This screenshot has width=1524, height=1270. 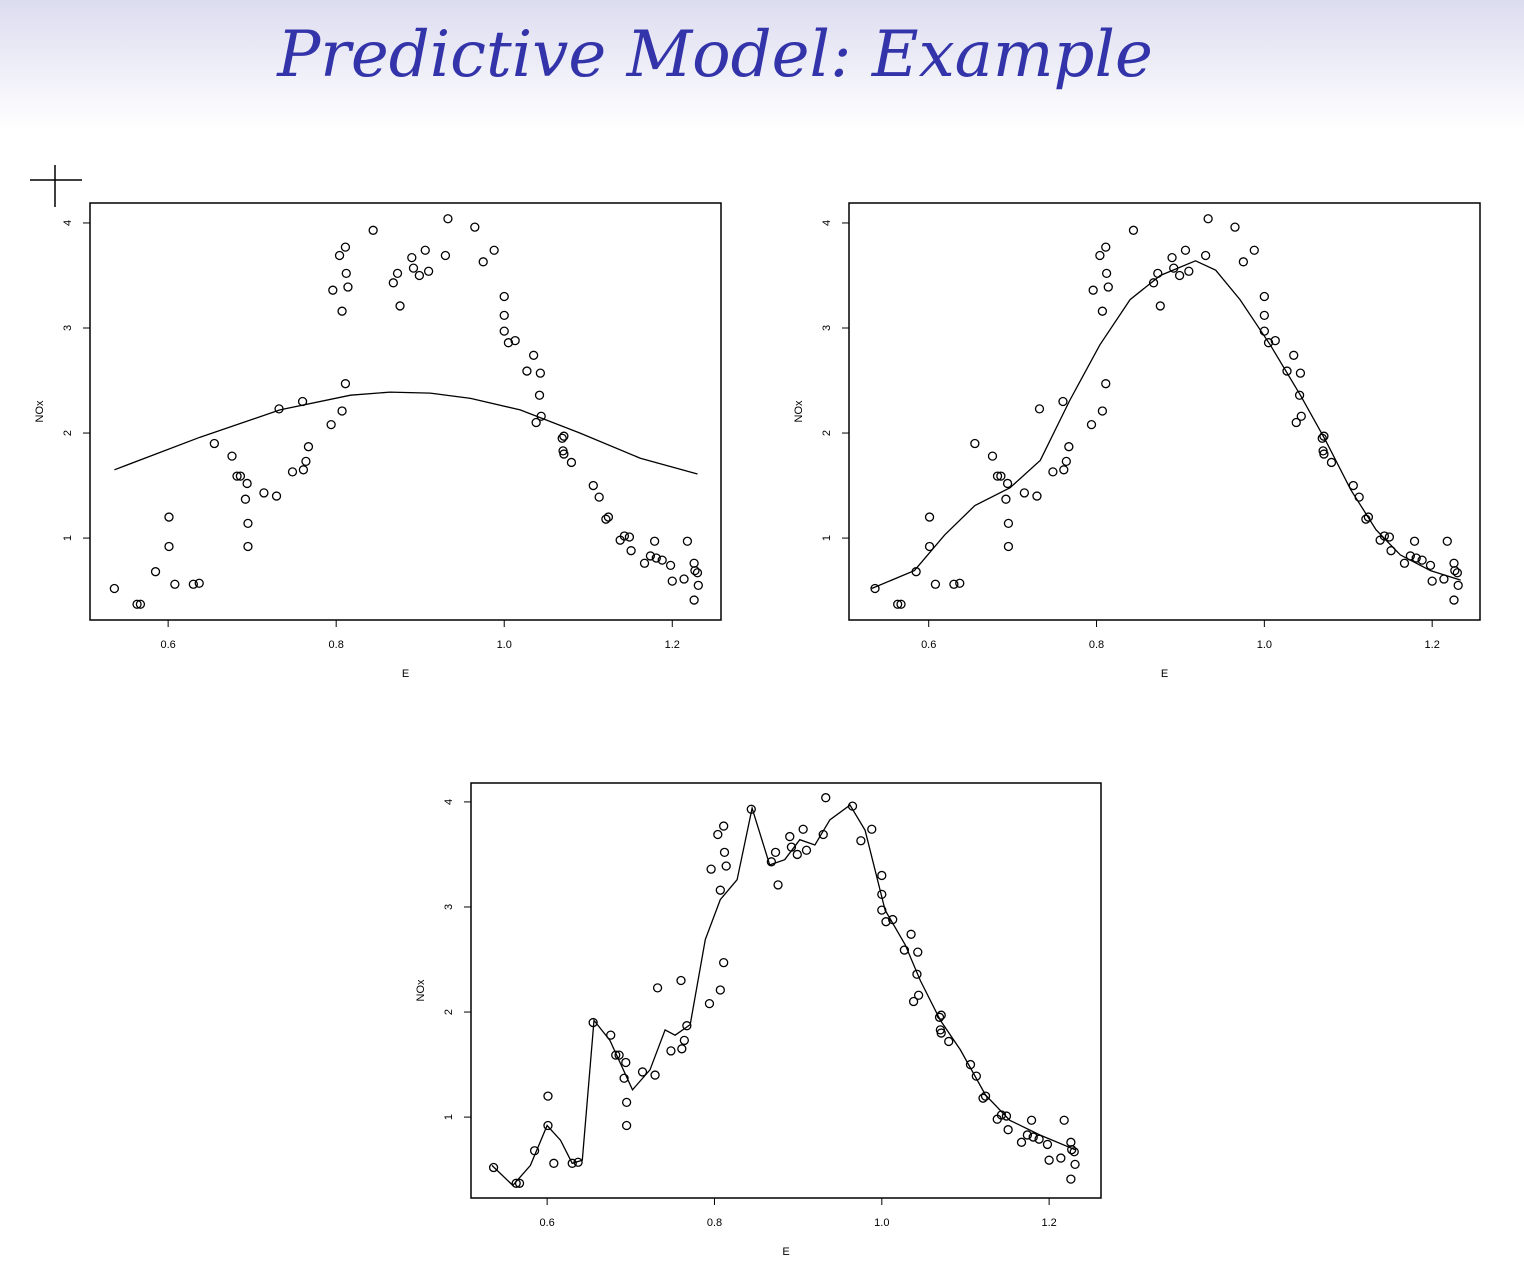 I want to click on fit-line, so click(x=406, y=433).